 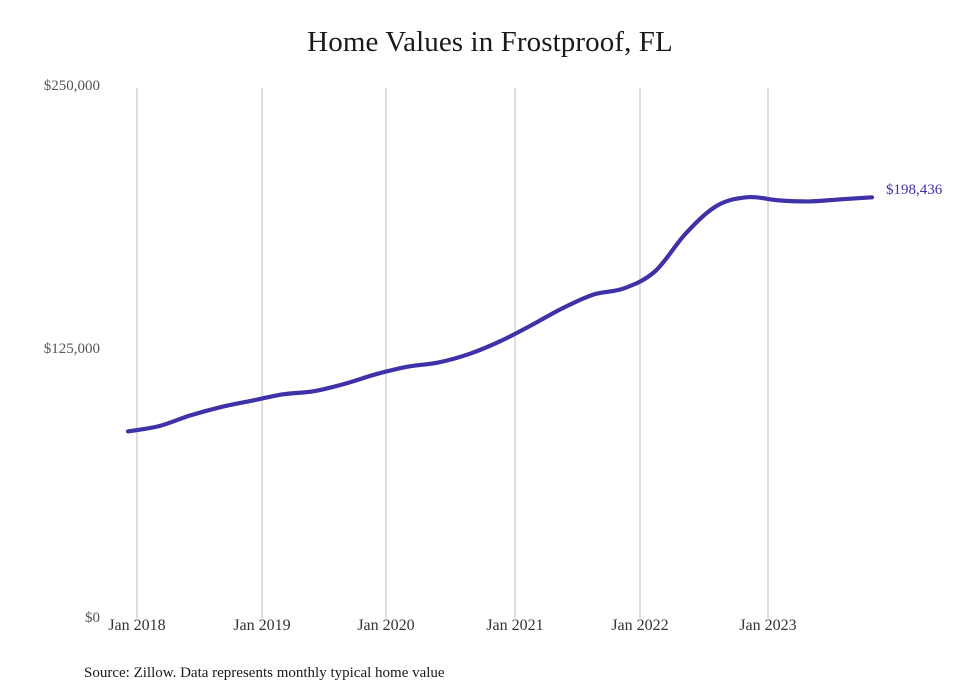 I want to click on x-axis-tick-label-jan-2020: Jan 2020, so click(x=386, y=625).